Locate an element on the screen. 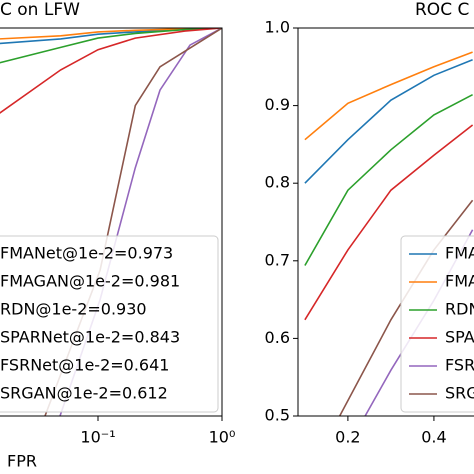  legend-label: FMAGAN is located at coordinates (459, 281).